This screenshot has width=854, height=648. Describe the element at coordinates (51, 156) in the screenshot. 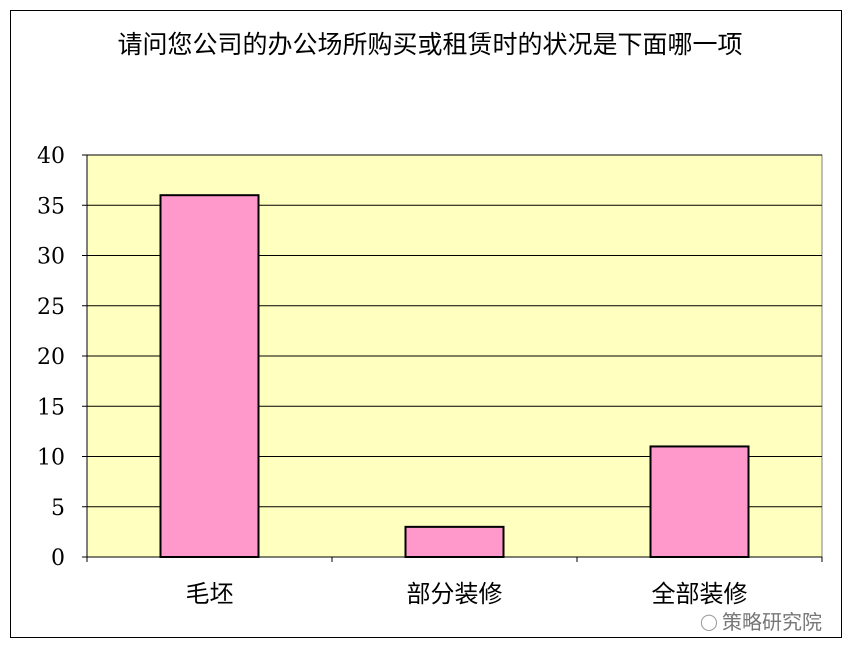

I see `y-tick-label: 40` at that location.